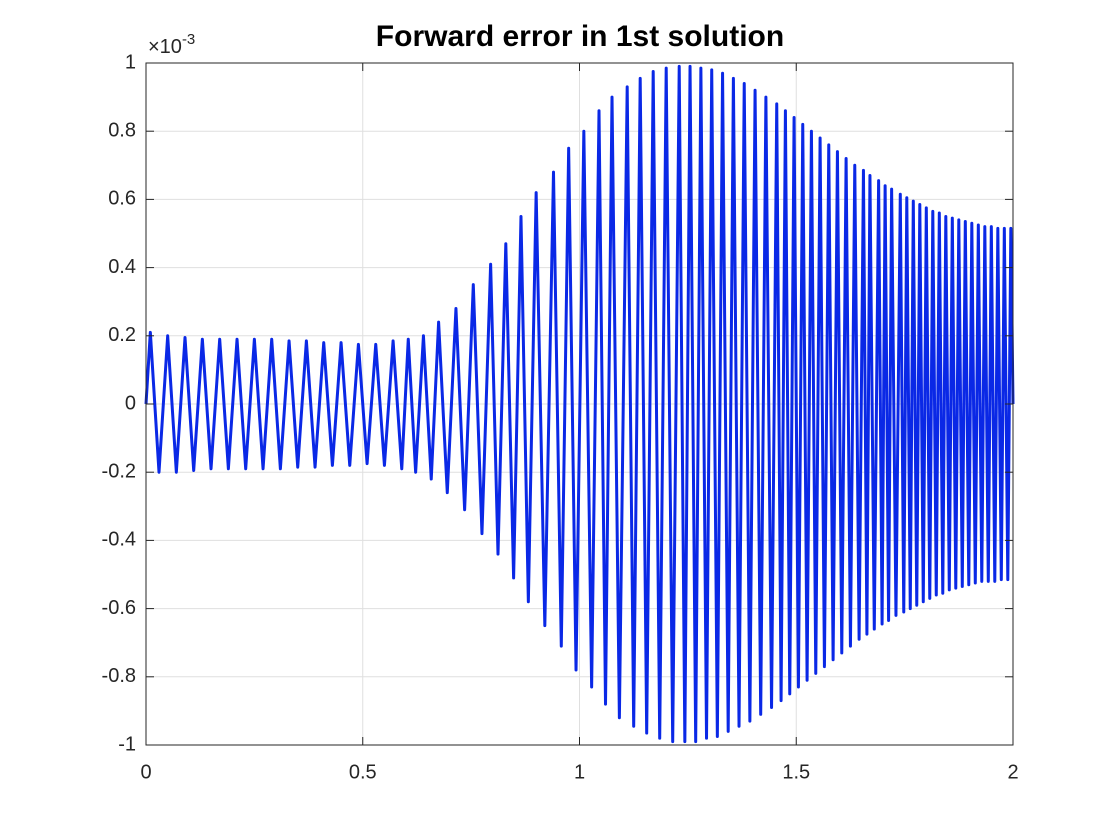 The image size is (1120, 840). Describe the element at coordinates (119, 676) in the screenshot. I see `y-tick-label: -0.8` at that location.